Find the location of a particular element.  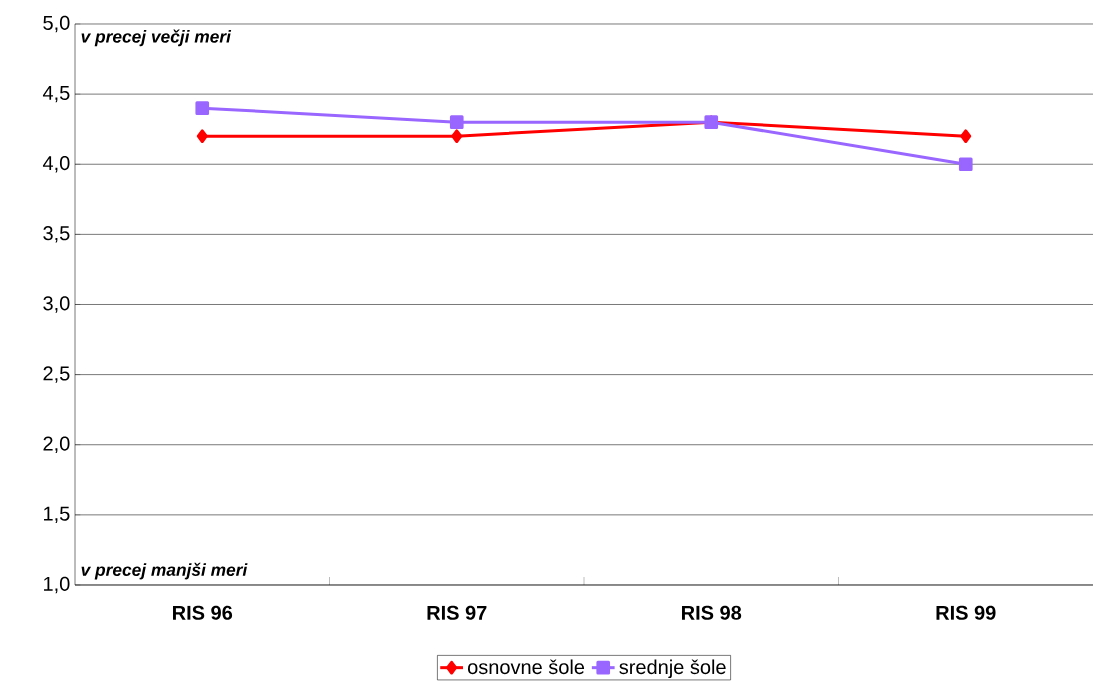

y-tick-label: 1,5 is located at coordinates (57, 515).